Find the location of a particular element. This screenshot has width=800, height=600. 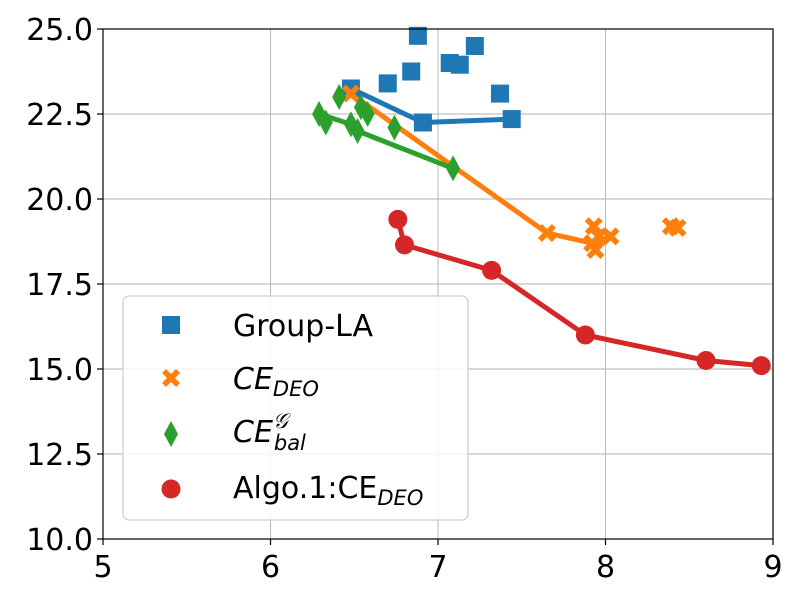

y-tick-label-3: 17.5 is located at coordinates (59, 285).